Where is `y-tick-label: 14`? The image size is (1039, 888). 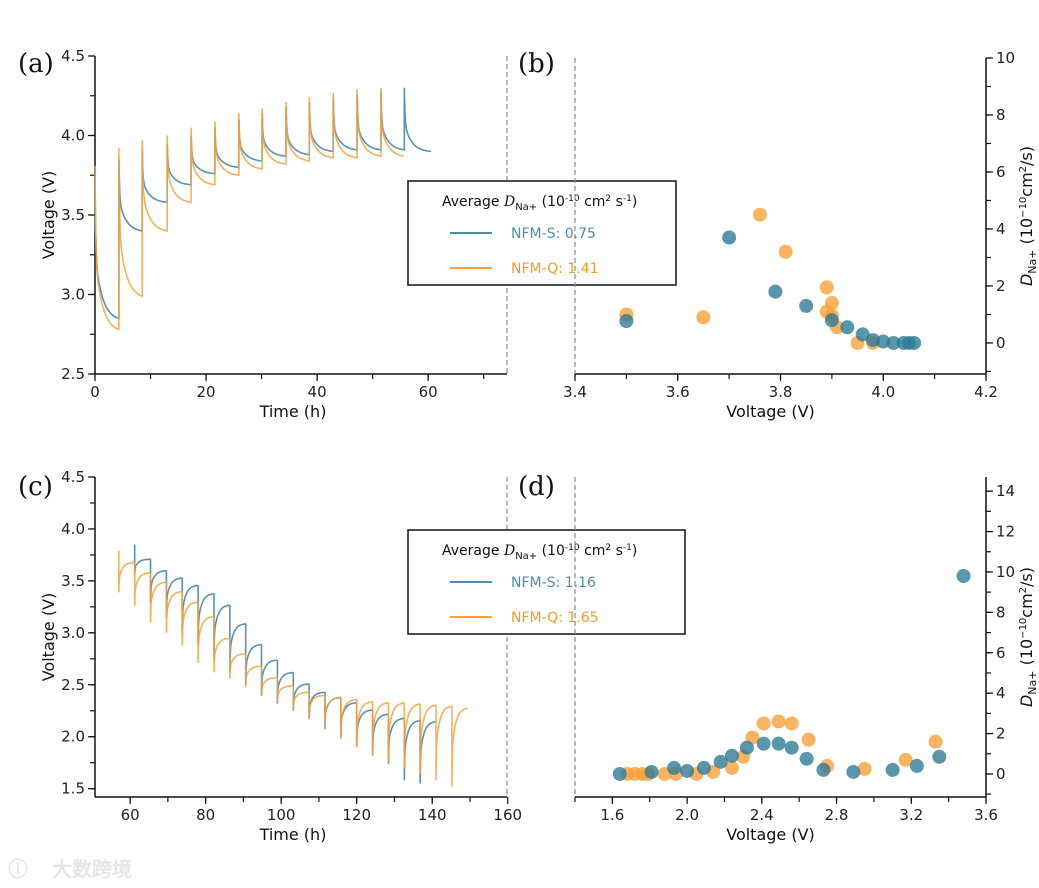 y-tick-label: 14 is located at coordinates (1005, 491).